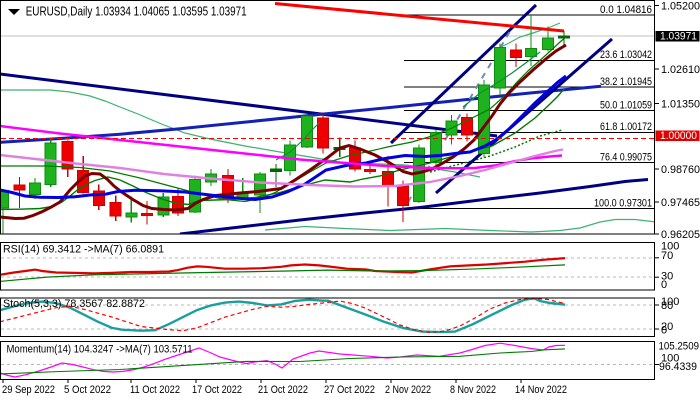  What do you see at coordinates (87, 390) in the screenshot?
I see `svg-text: 5 Oct 2022` at bounding box center [87, 390].